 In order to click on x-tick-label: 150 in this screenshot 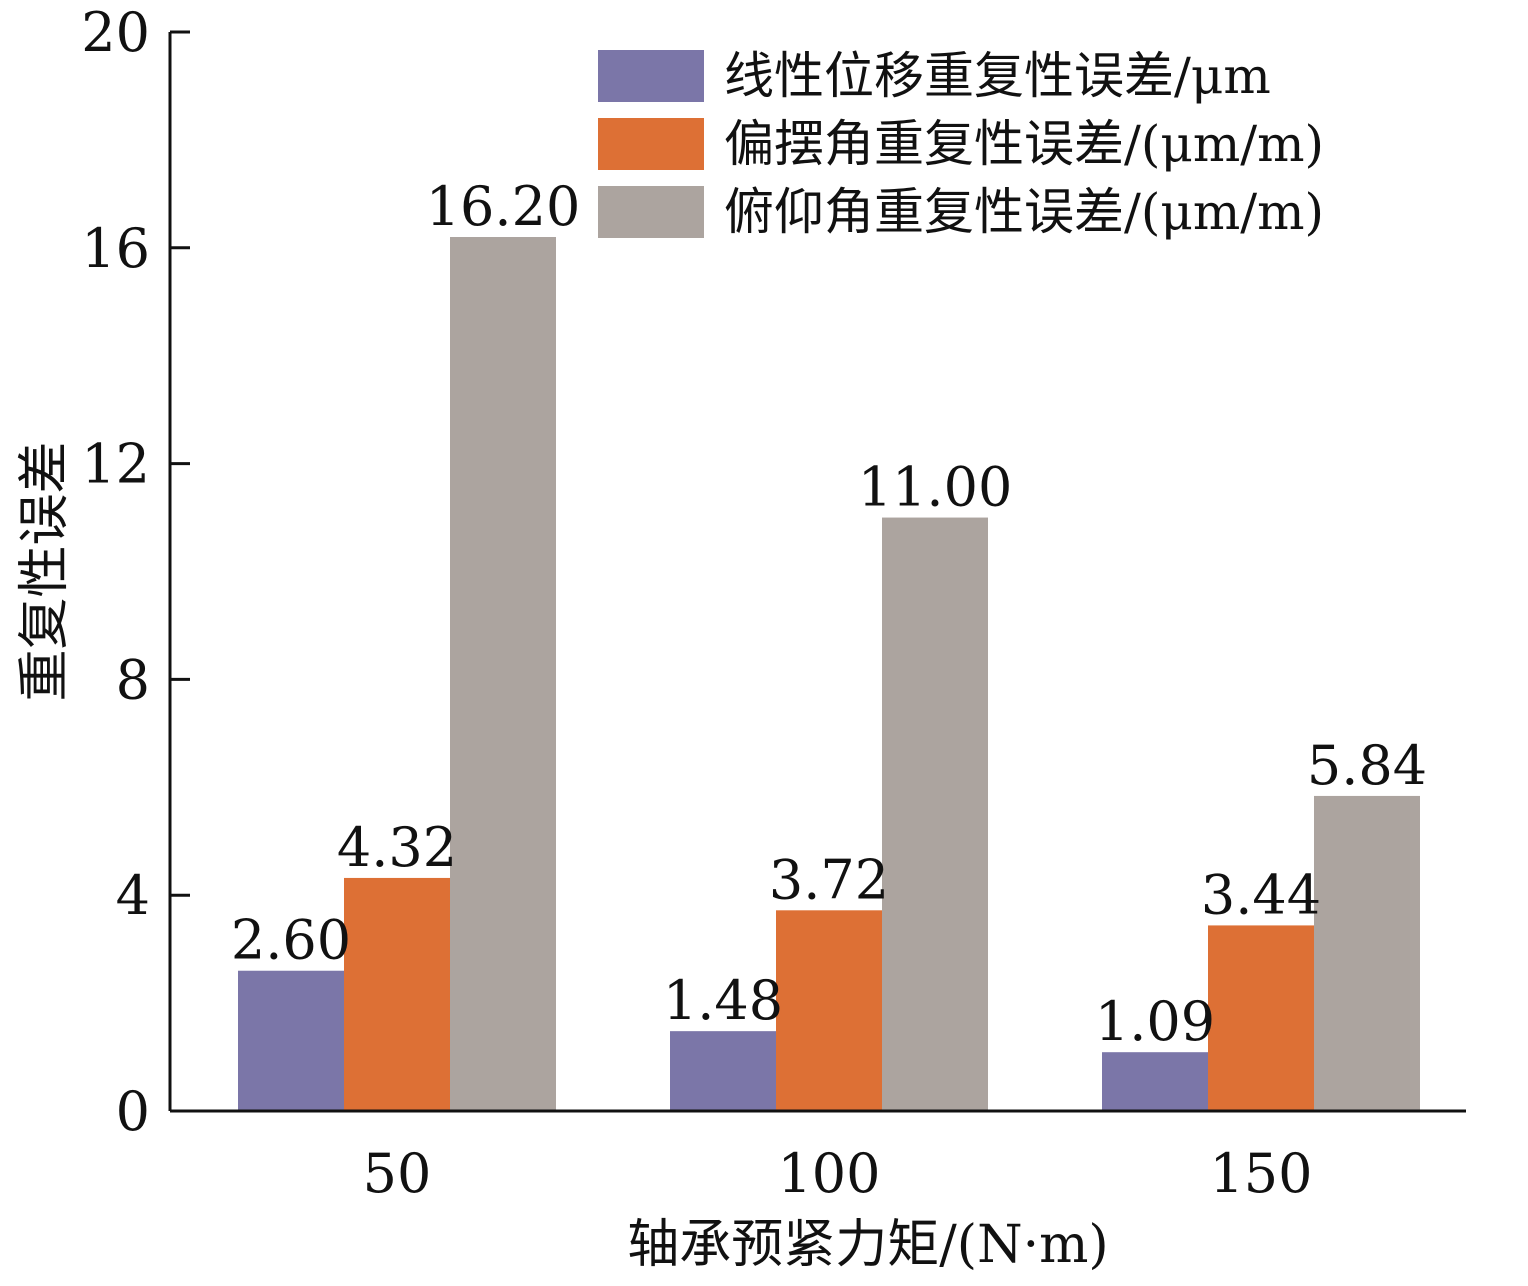, I will do `click(1260, 1173)`.